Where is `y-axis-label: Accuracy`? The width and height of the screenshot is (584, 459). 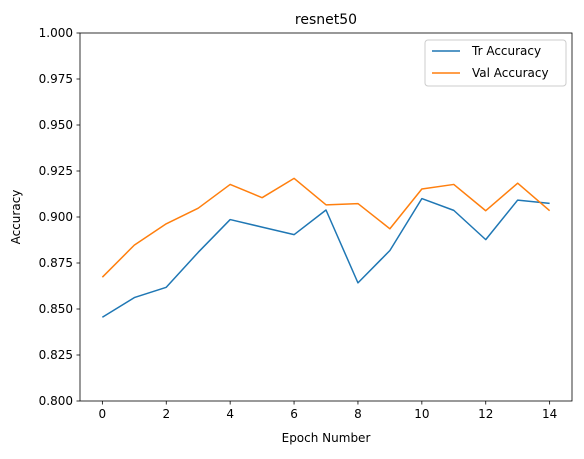
y-axis-label: Accuracy is located at coordinates (16, 217).